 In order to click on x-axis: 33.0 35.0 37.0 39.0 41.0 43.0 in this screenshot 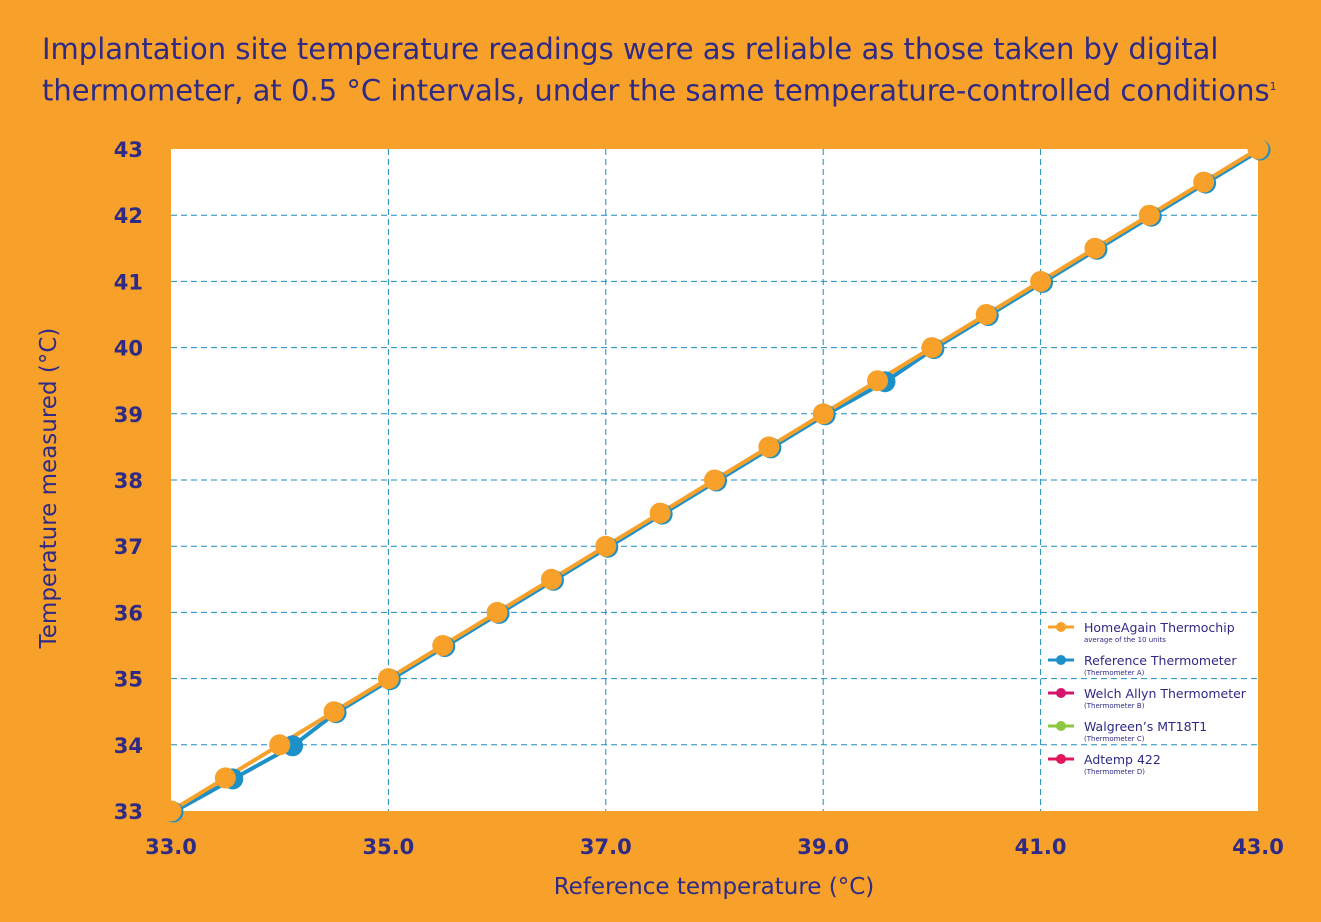, I will do `click(714, 847)`.